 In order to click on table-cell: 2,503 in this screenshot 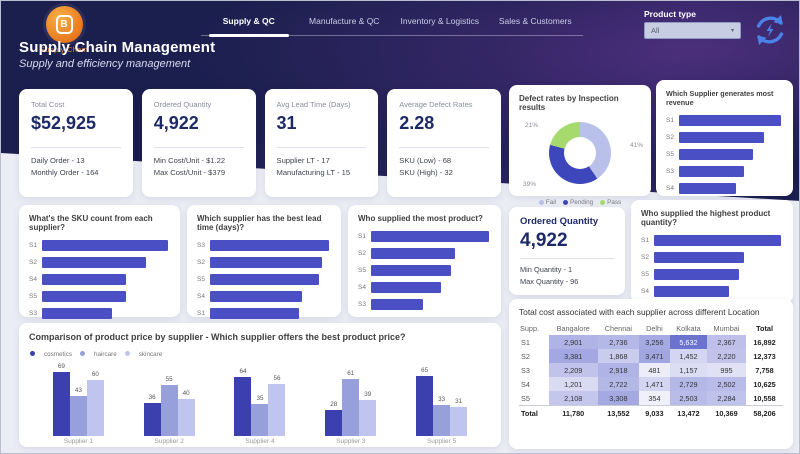, I will do `click(688, 398)`.